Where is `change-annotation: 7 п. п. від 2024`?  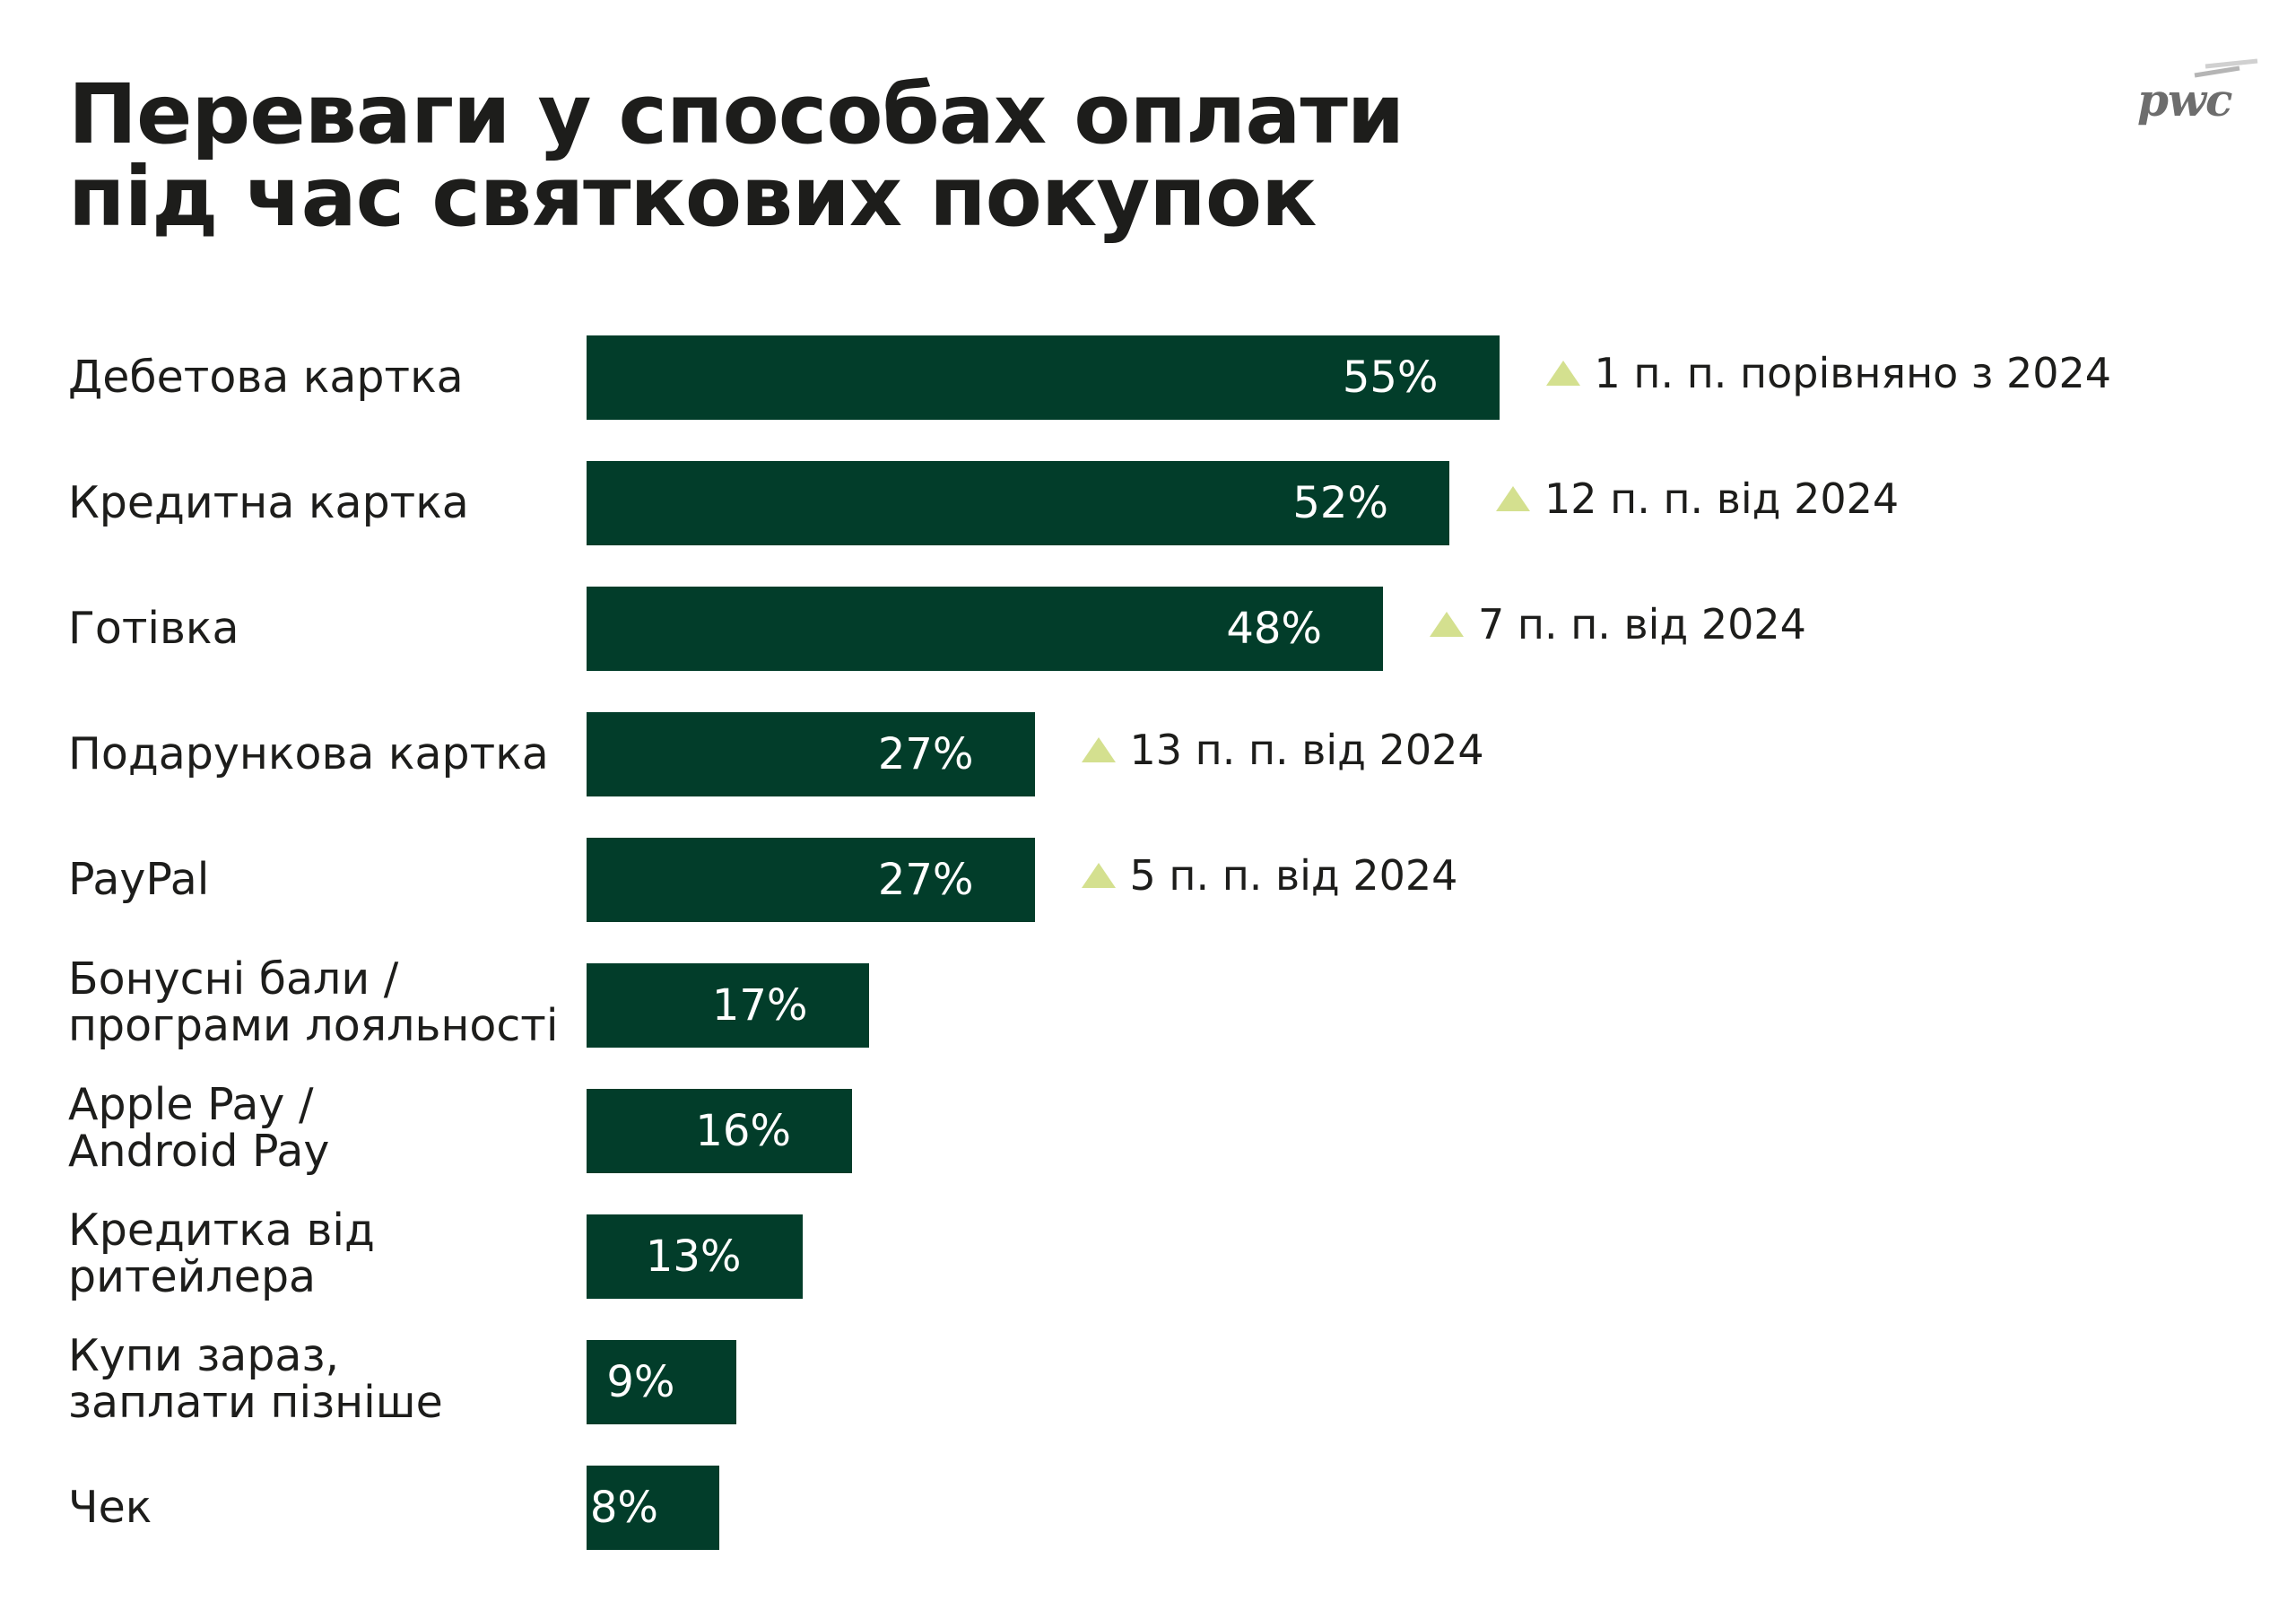 change-annotation: 7 п. п. від 2024 is located at coordinates (1618, 624).